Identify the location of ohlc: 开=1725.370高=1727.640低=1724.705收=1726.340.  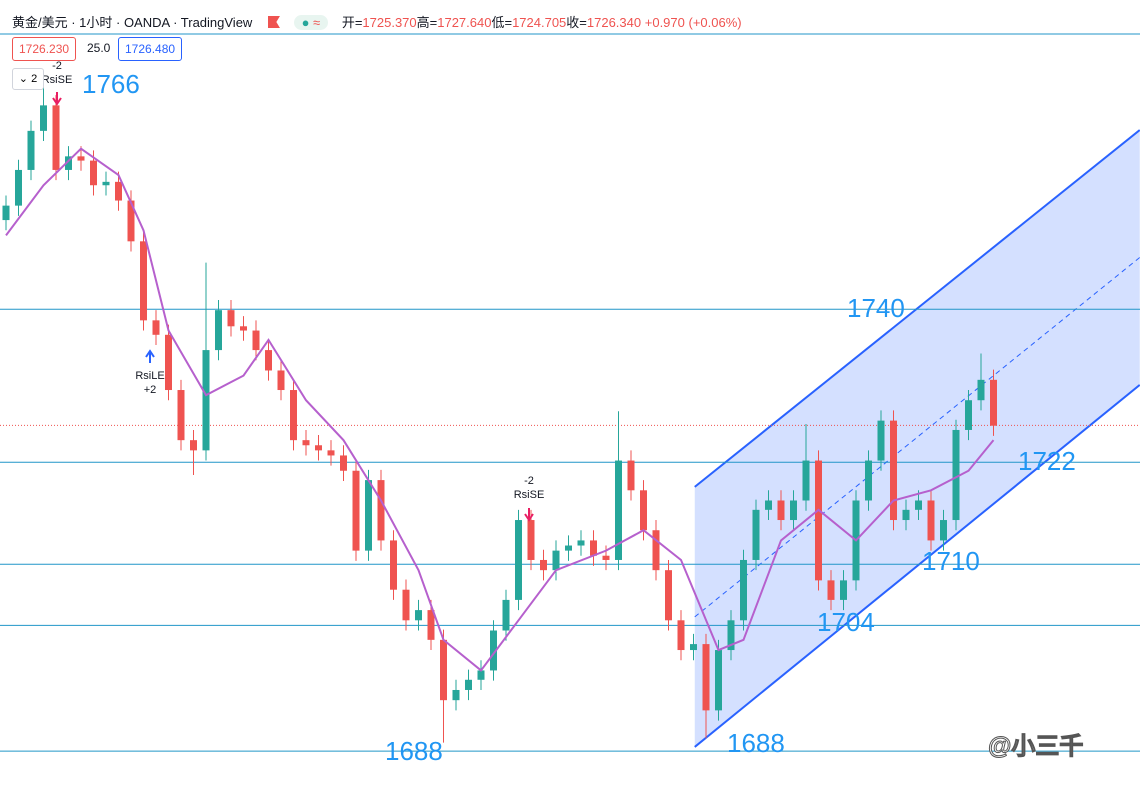
(491, 22).